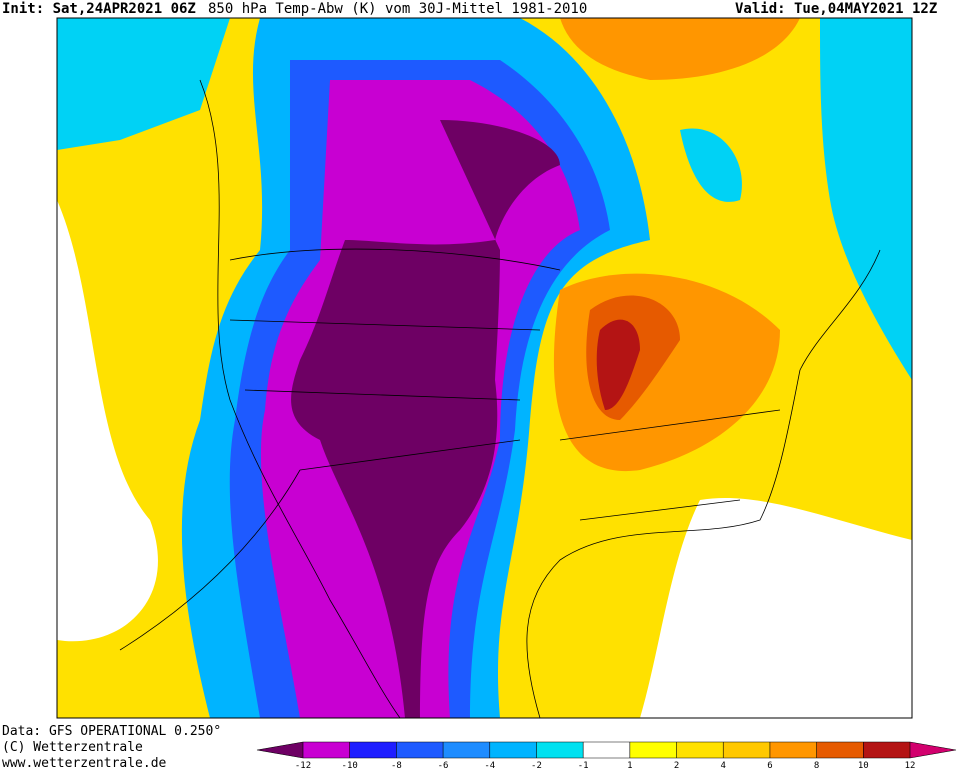  What do you see at coordinates (303, 765) in the screenshot?
I see `colorbar-label: -12` at bounding box center [303, 765].